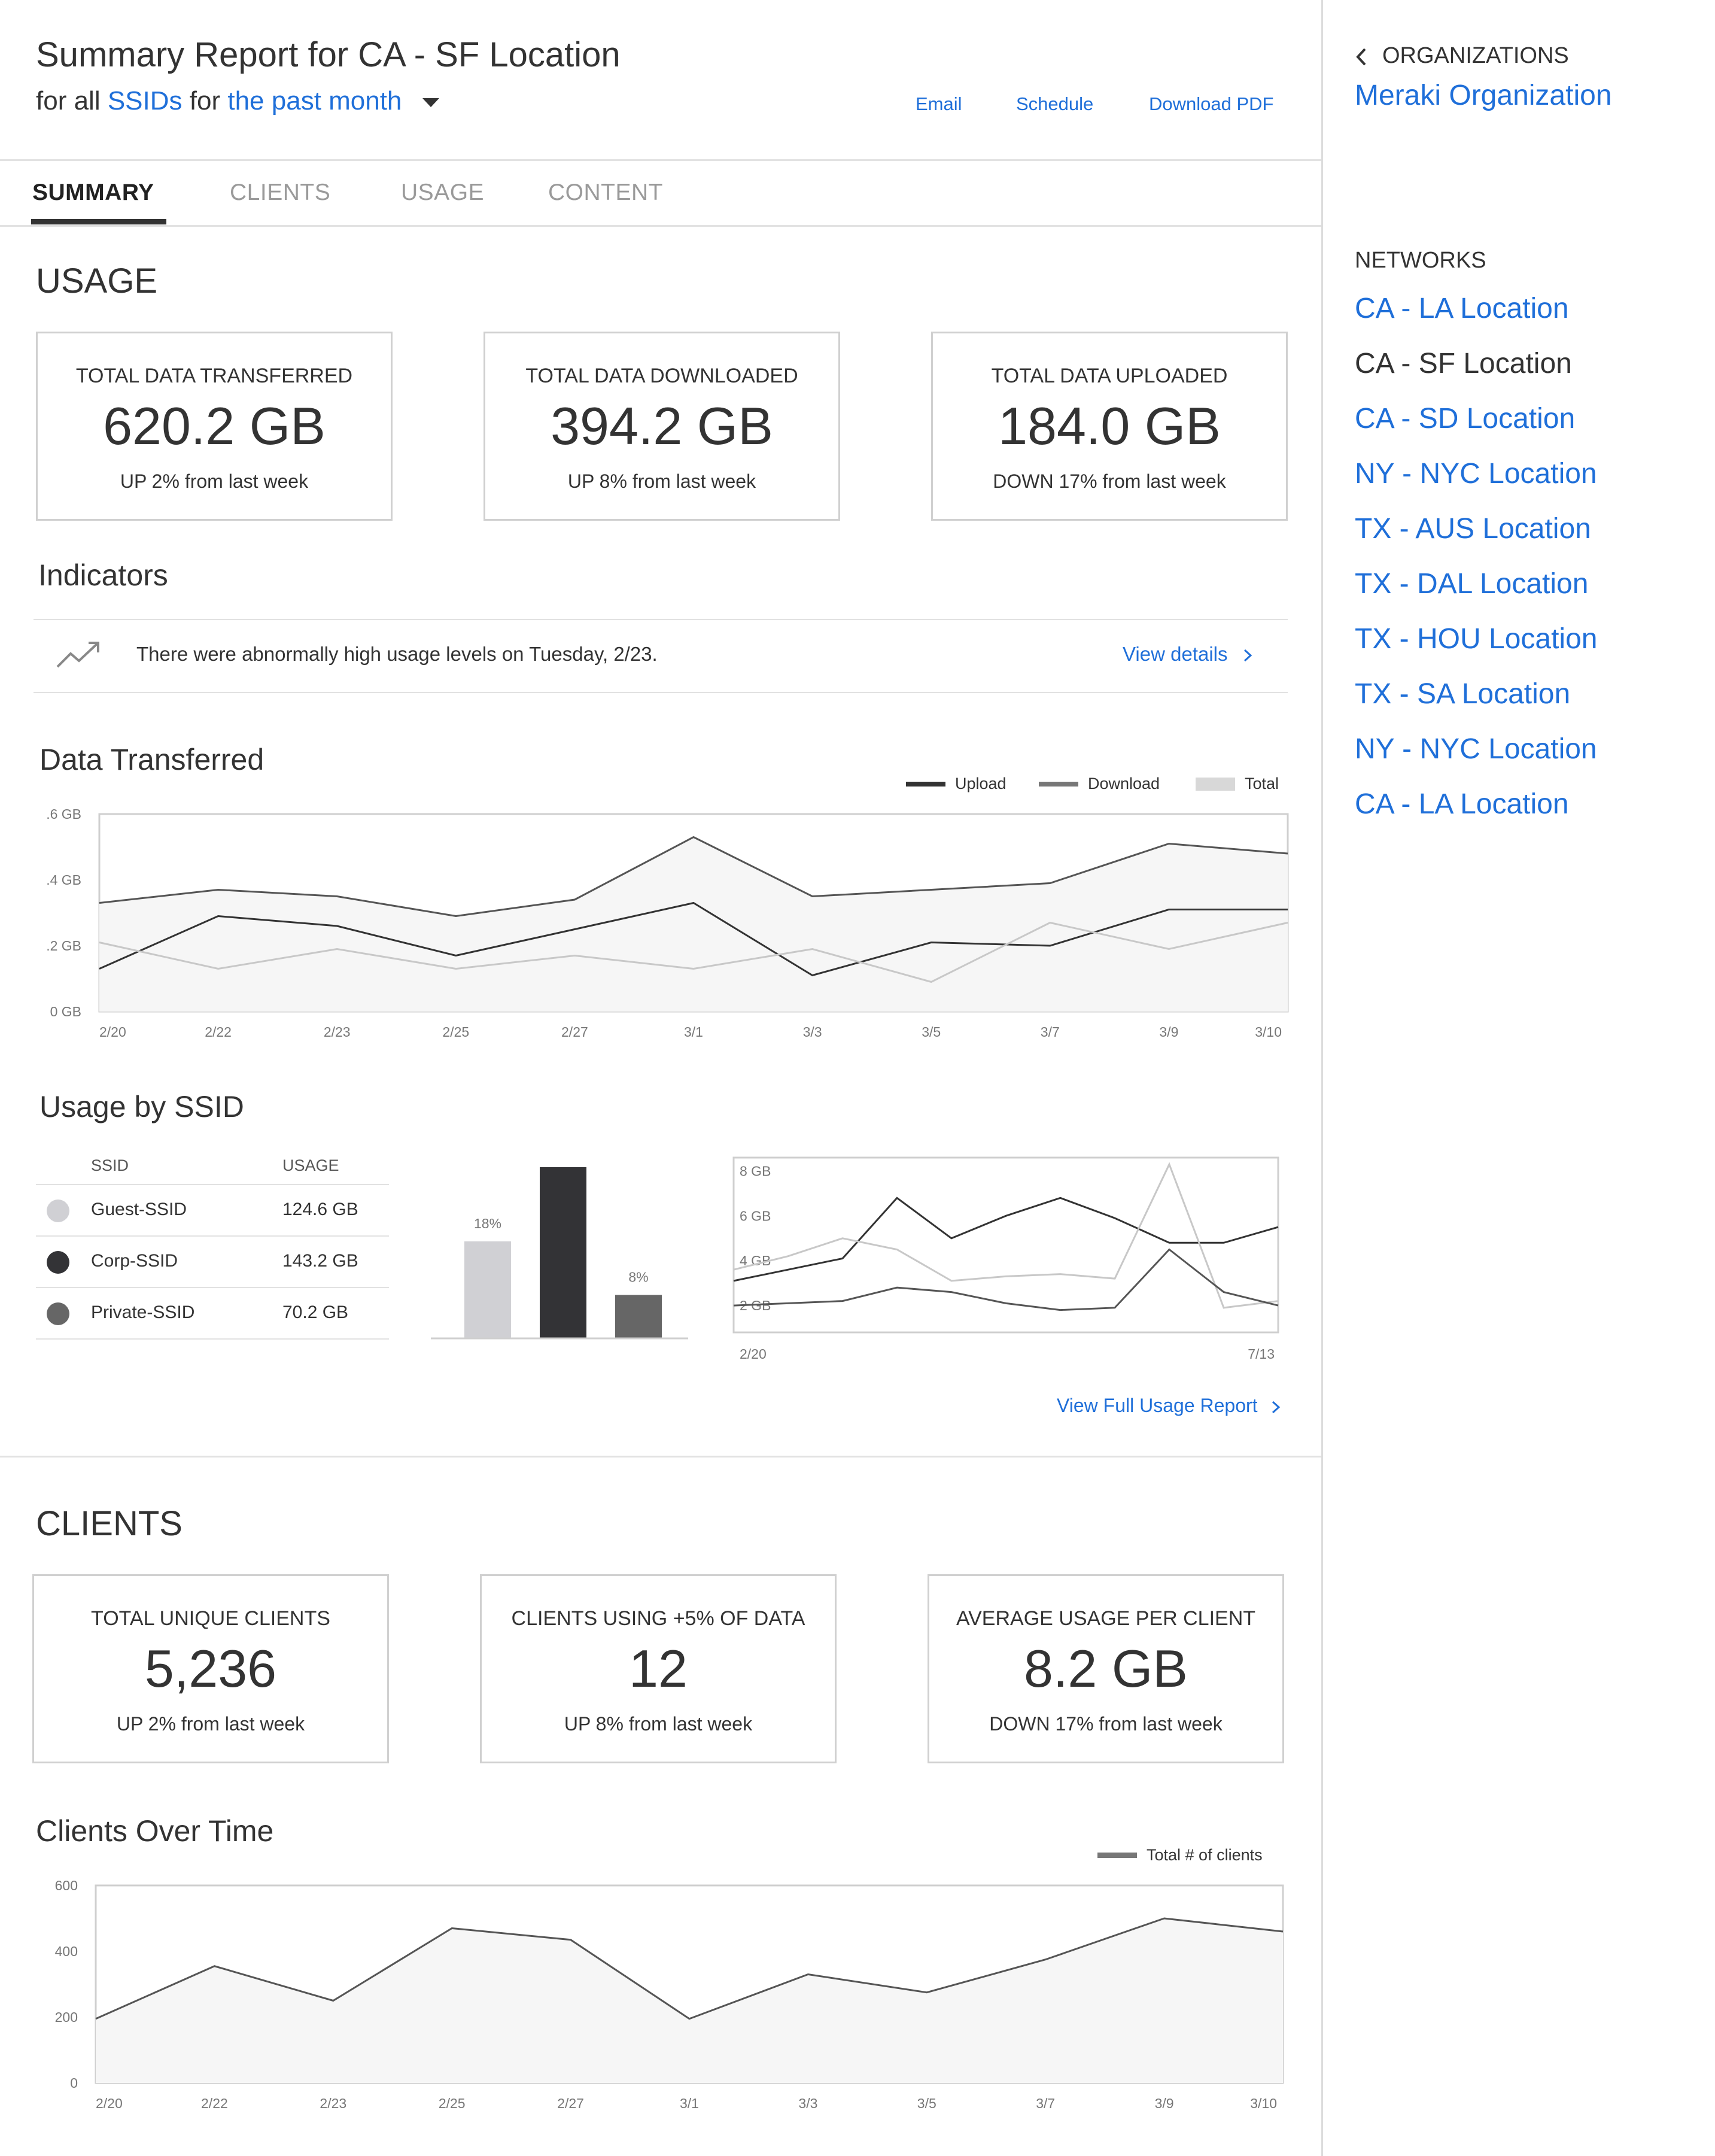 The image size is (1715, 2156). What do you see at coordinates (755, 1171) in the screenshot?
I see `y-tick-label: 8 GB` at bounding box center [755, 1171].